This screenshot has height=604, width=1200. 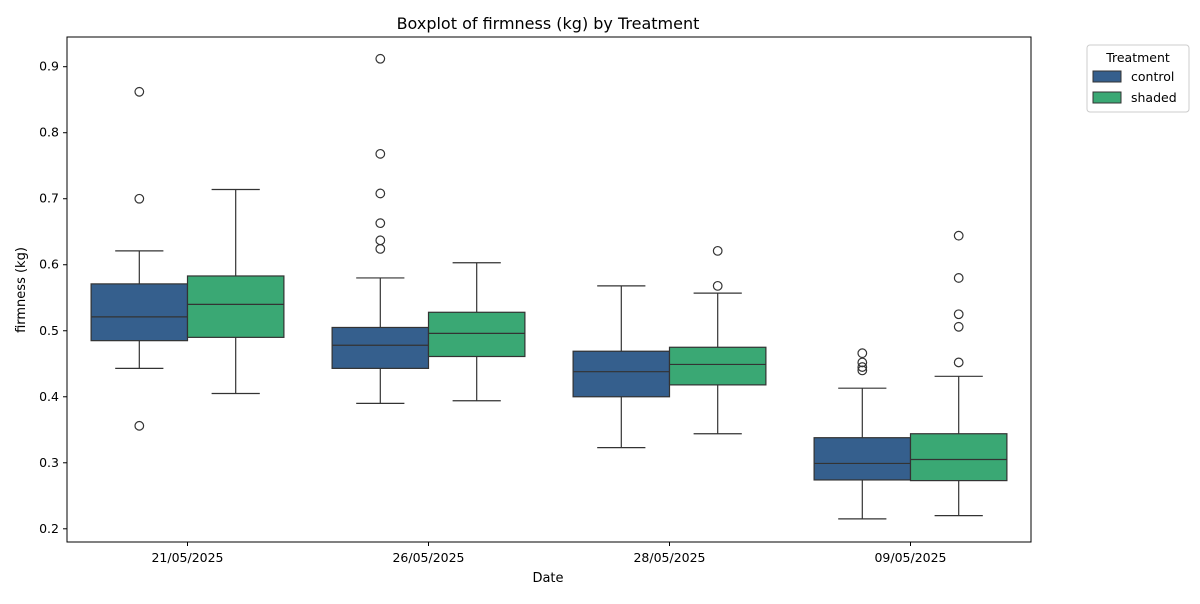 What do you see at coordinates (1107, 76) in the screenshot?
I see `legend-swatch-control` at bounding box center [1107, 76].